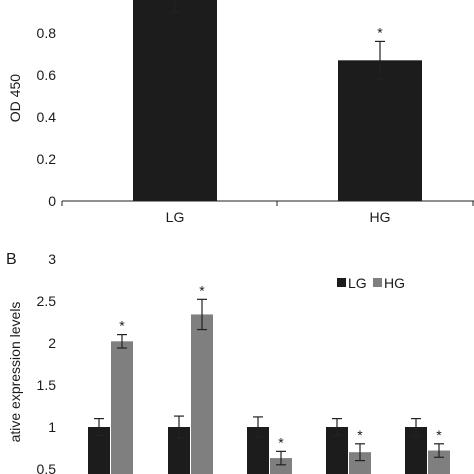  What do you see at coordinates (47, 385) in the screenshot?
I see `panel-b-ytick-label: 1.5` at bounding box center [47, 385].